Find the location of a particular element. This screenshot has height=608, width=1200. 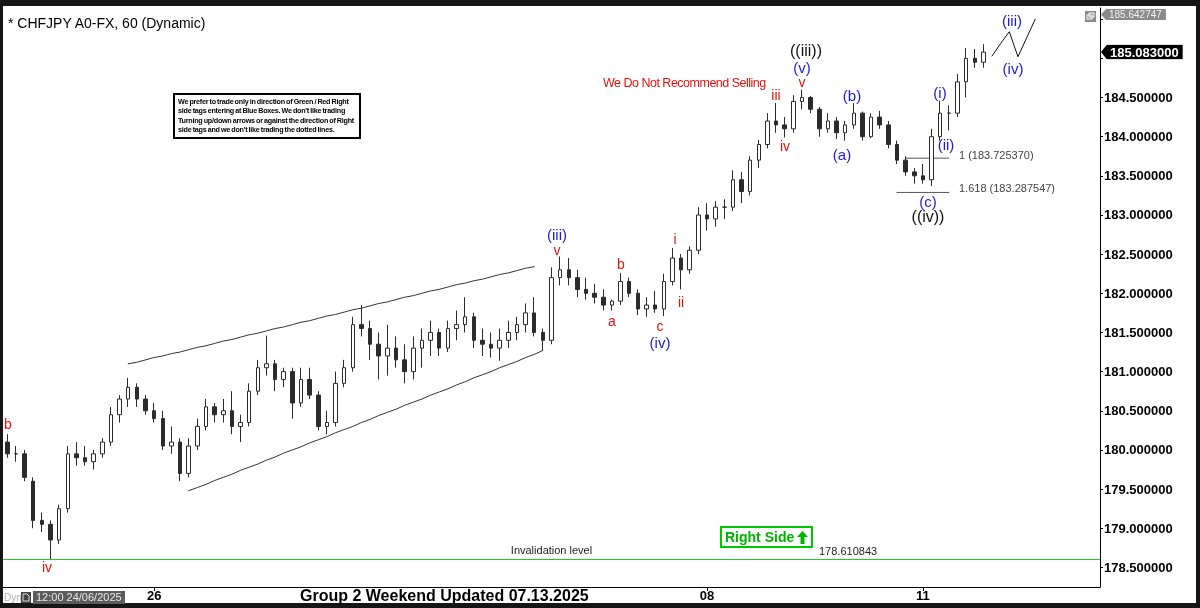

annotation: v is located at coordinates (802, 82).